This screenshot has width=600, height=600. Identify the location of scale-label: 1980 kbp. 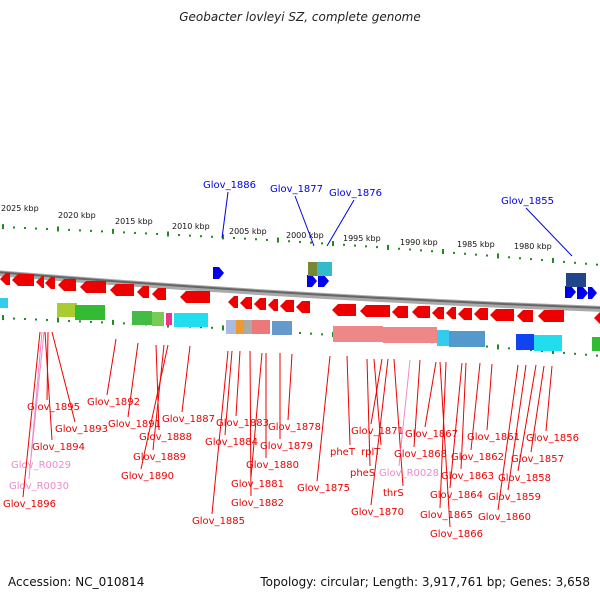
(533, 246).